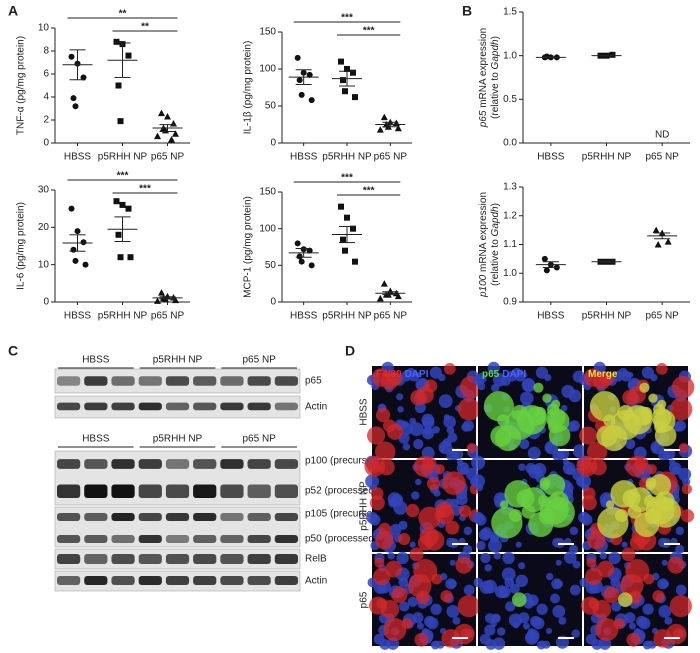 Image resolution: width=700 pixels, height=653 pixels. Describe the element at coordinates (347, 157) in the screenshot. I see `x-tick-label: p5RHH NP` at that location.